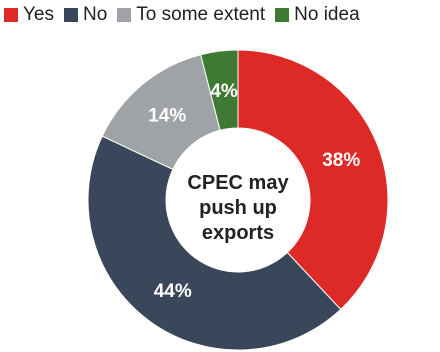 This screenshot has width=440, height=352. Describe the element at coordinates (124, 15) in the screenshot. I see `legend-swatch-to-some-extent` at that location.